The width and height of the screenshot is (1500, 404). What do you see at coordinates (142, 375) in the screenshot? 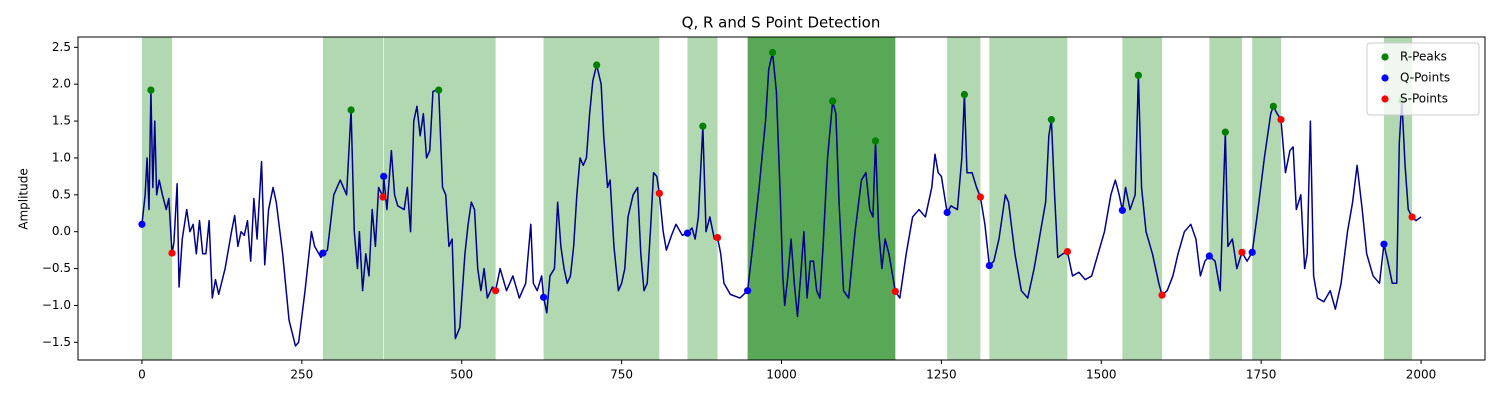
I see `x-tick-label: 0` at bounding box center [142, 375].